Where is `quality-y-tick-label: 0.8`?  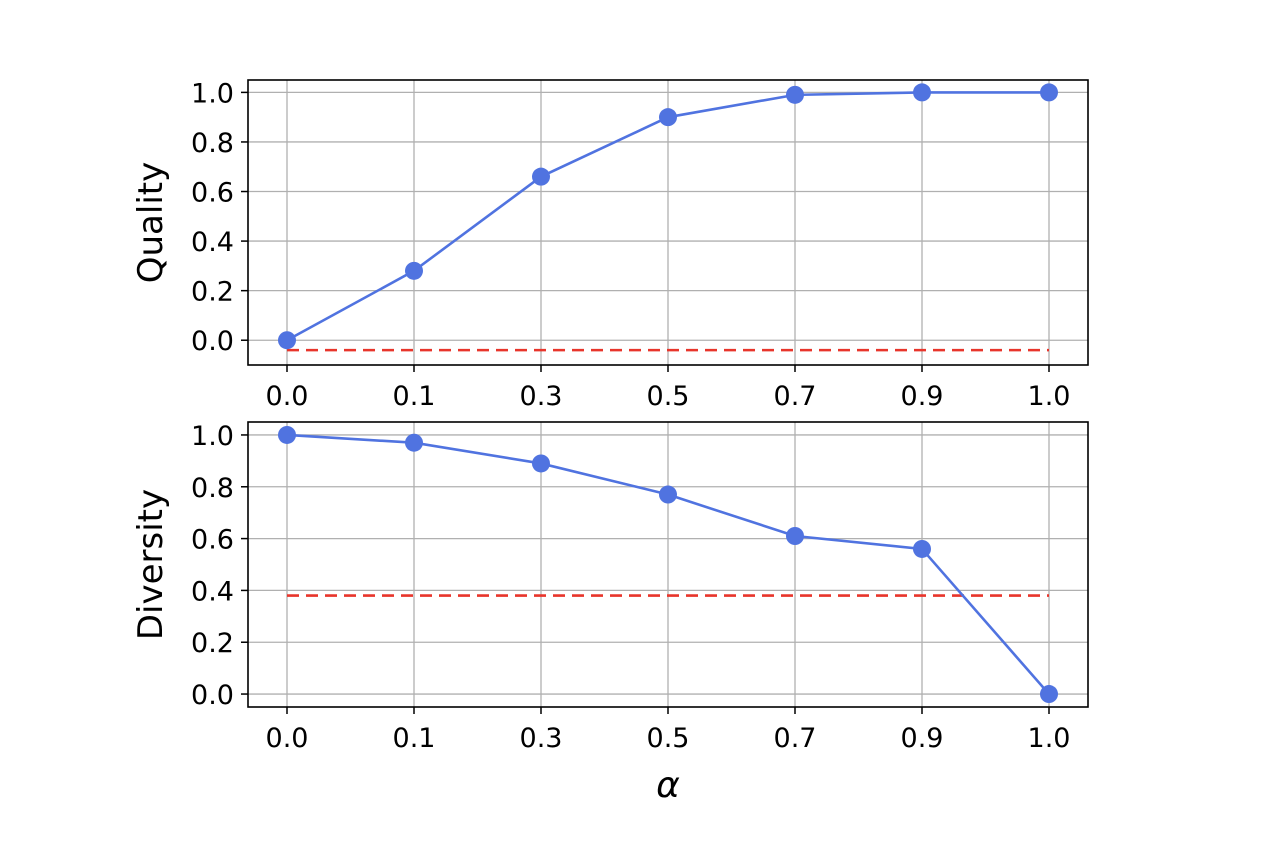 quality-y-tick-label: 0.8 is located at coordinates (212, 143).